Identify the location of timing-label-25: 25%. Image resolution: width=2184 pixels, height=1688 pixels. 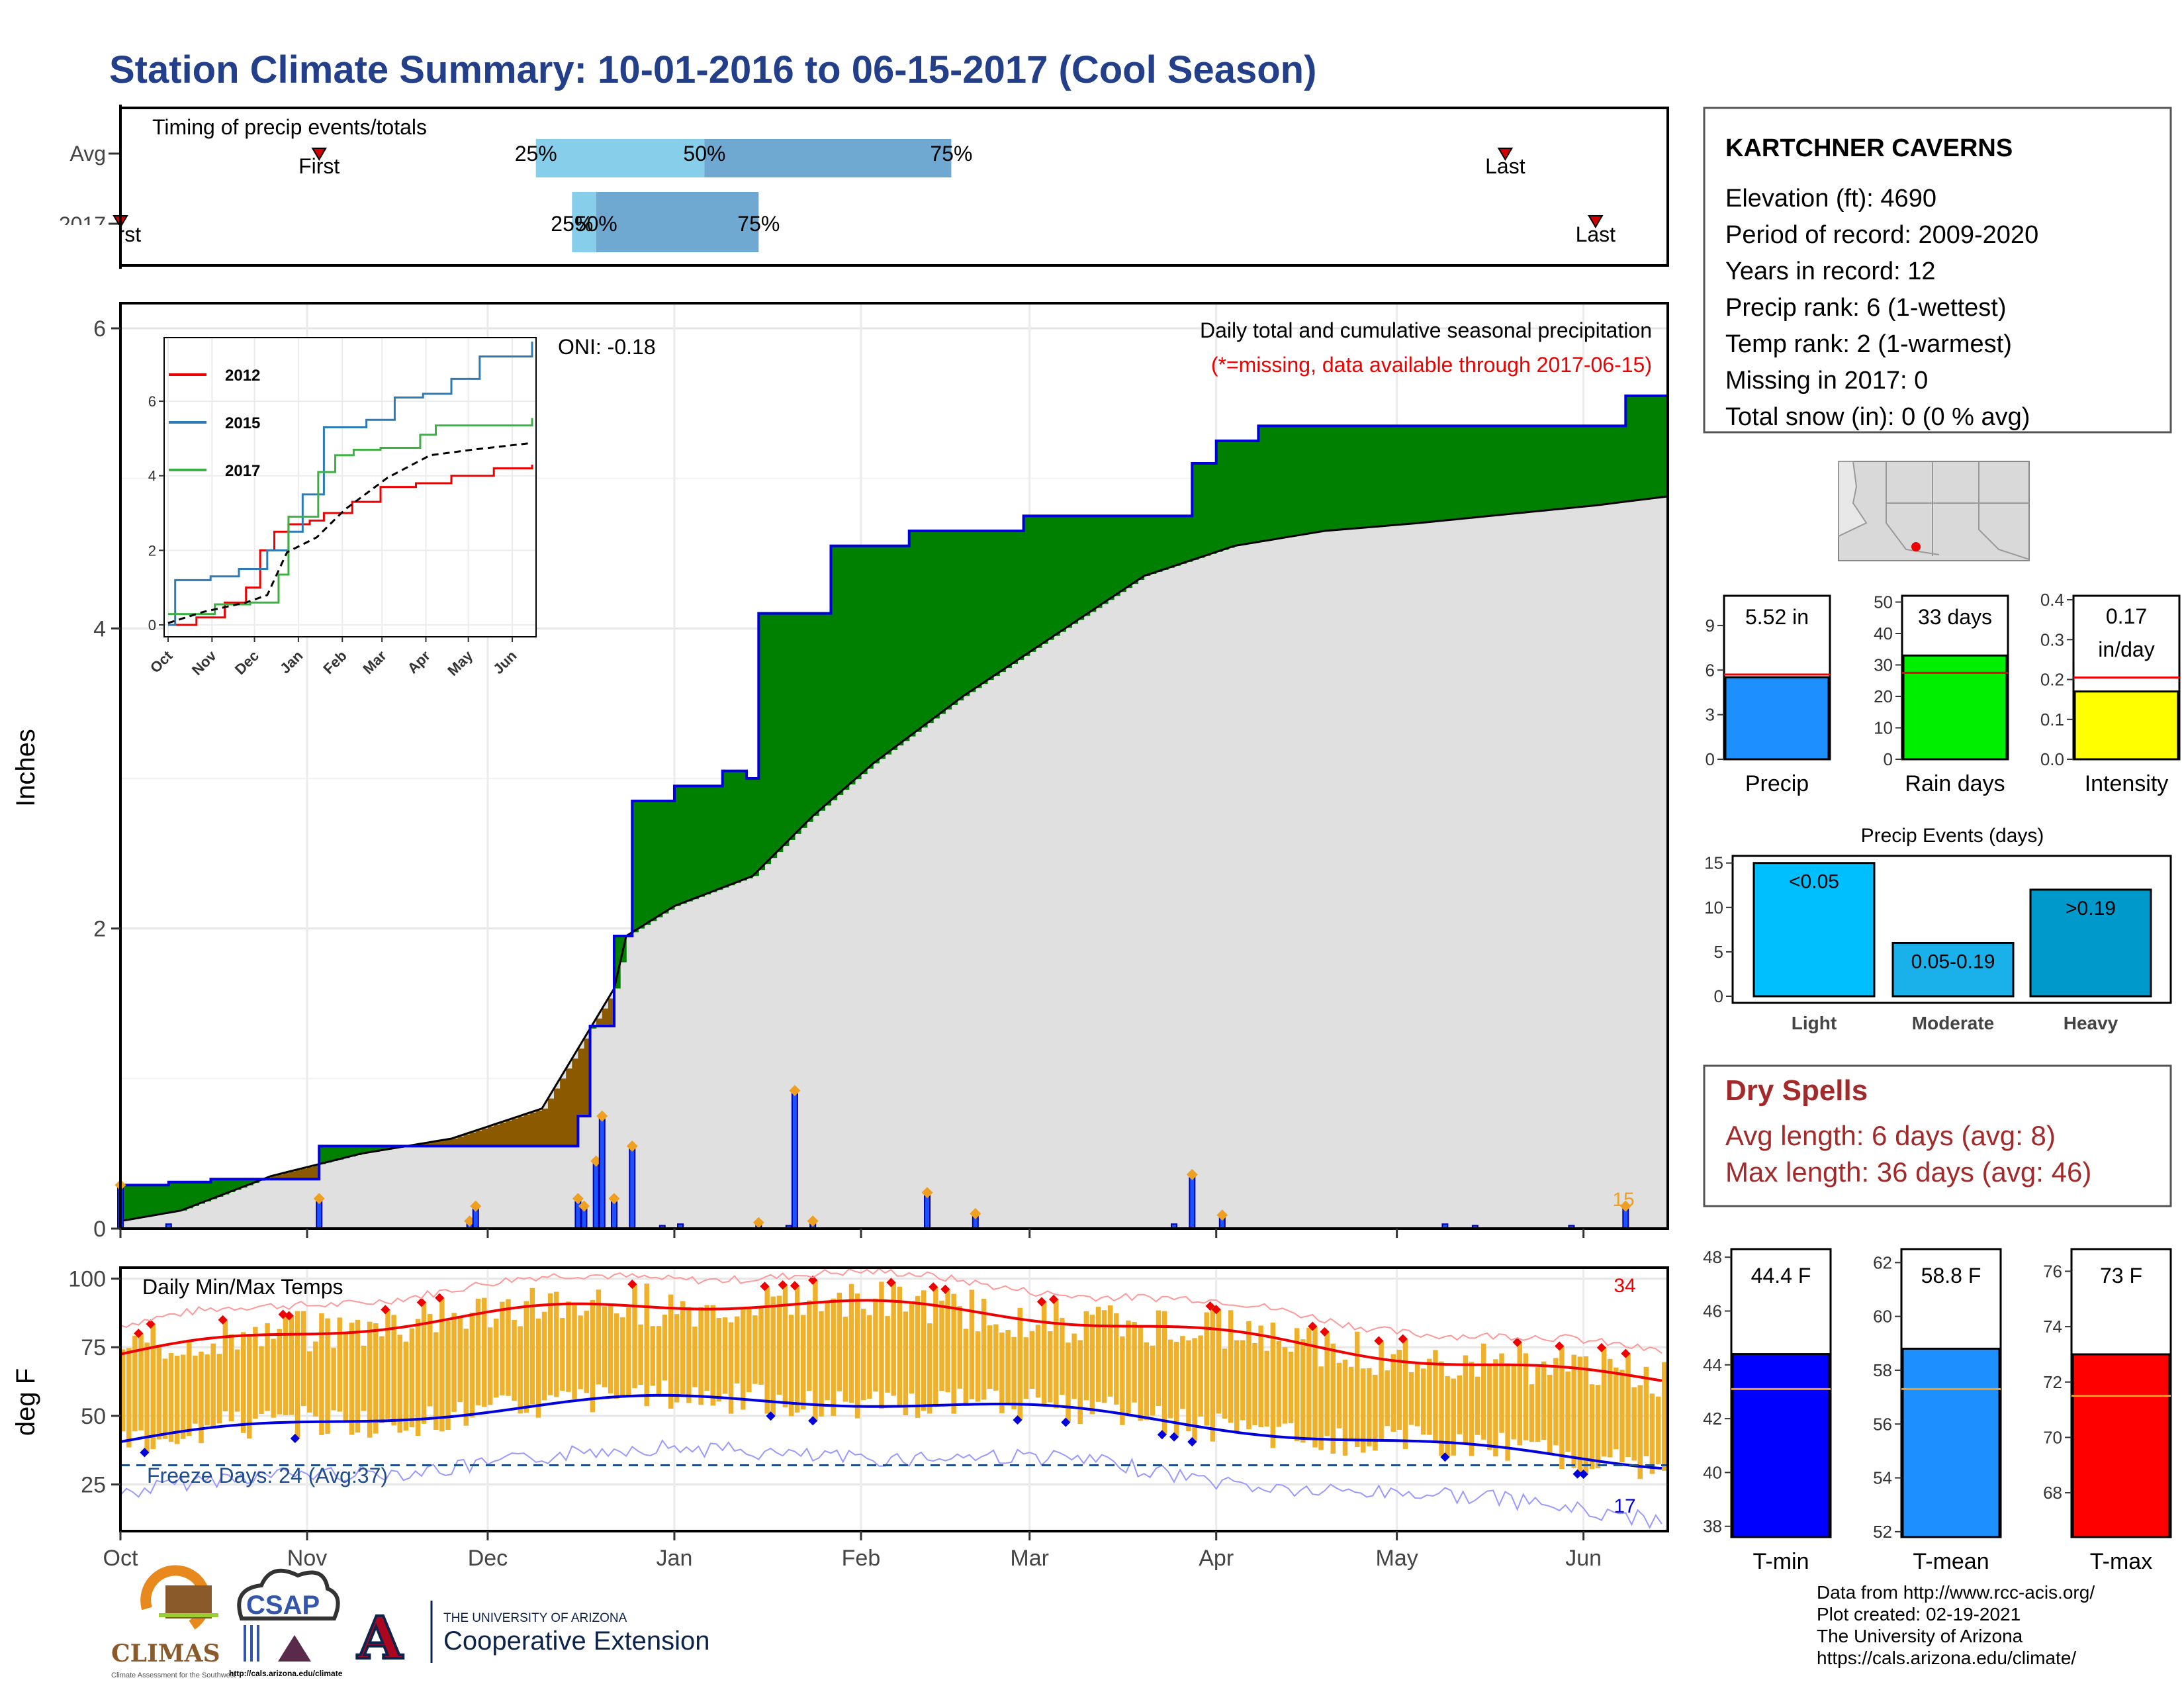
(572, 224).